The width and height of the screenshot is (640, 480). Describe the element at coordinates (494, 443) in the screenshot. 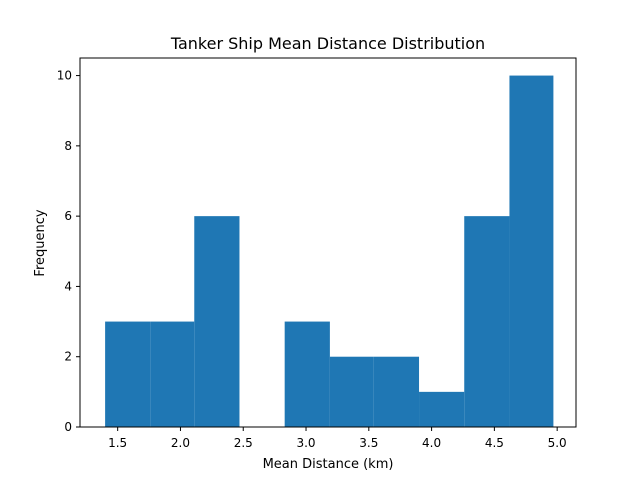

I see `x-tick-label: 4.5` at that location.